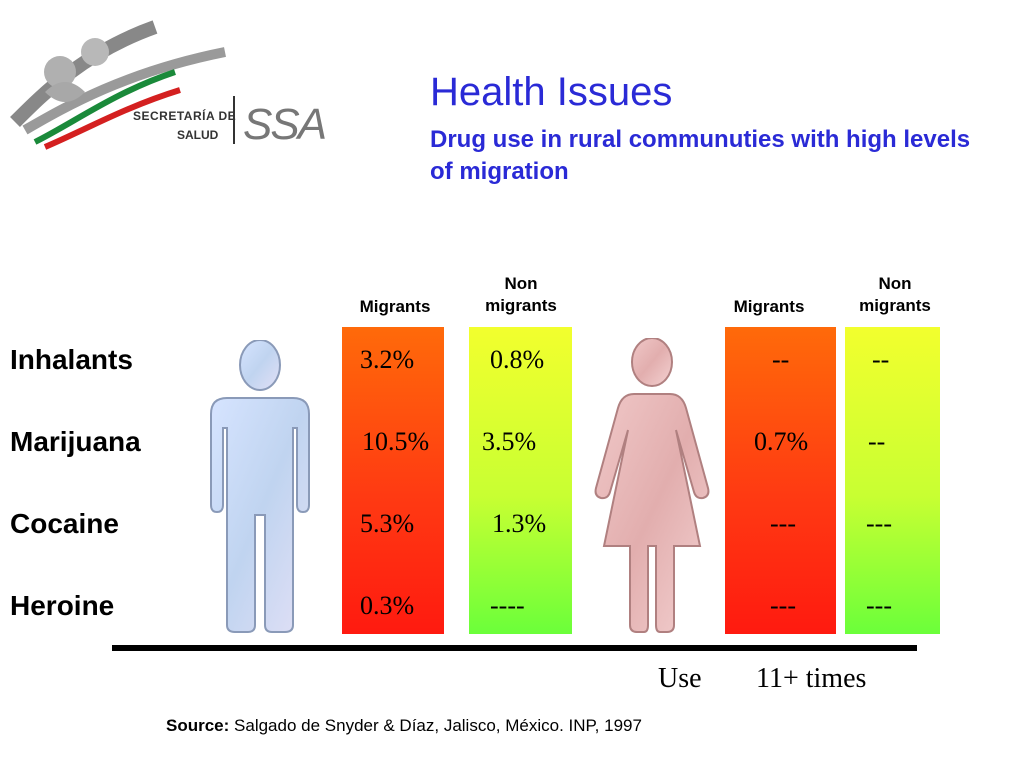 The height and width of the screenshot is (768, 1024). I want to click on source-label: Source:, so click(198, 725).